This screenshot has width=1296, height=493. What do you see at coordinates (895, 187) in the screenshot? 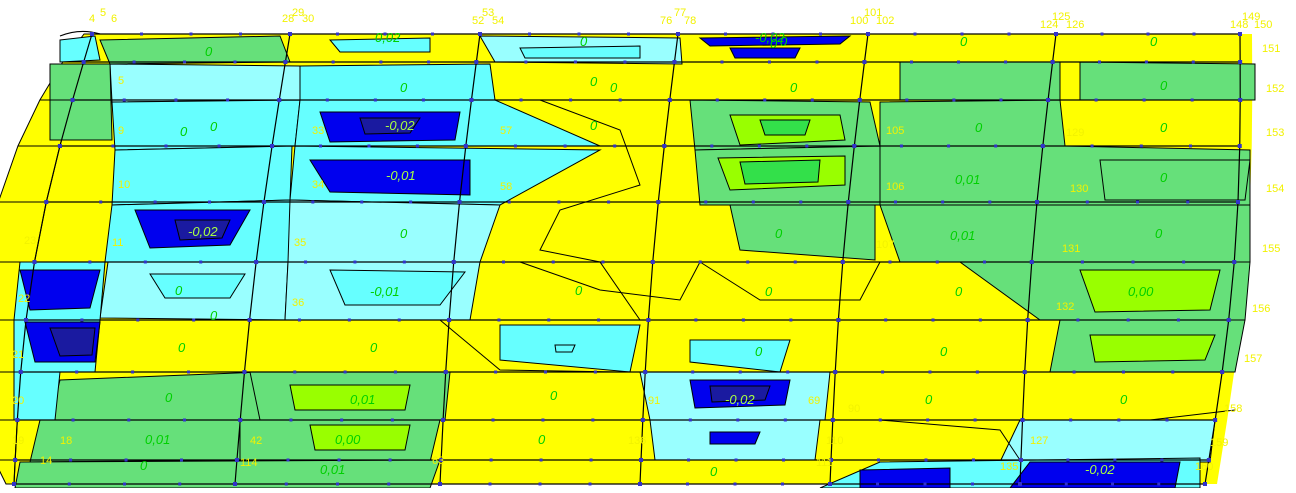
I see `node-label: 106` at bounding box center [895, 187].